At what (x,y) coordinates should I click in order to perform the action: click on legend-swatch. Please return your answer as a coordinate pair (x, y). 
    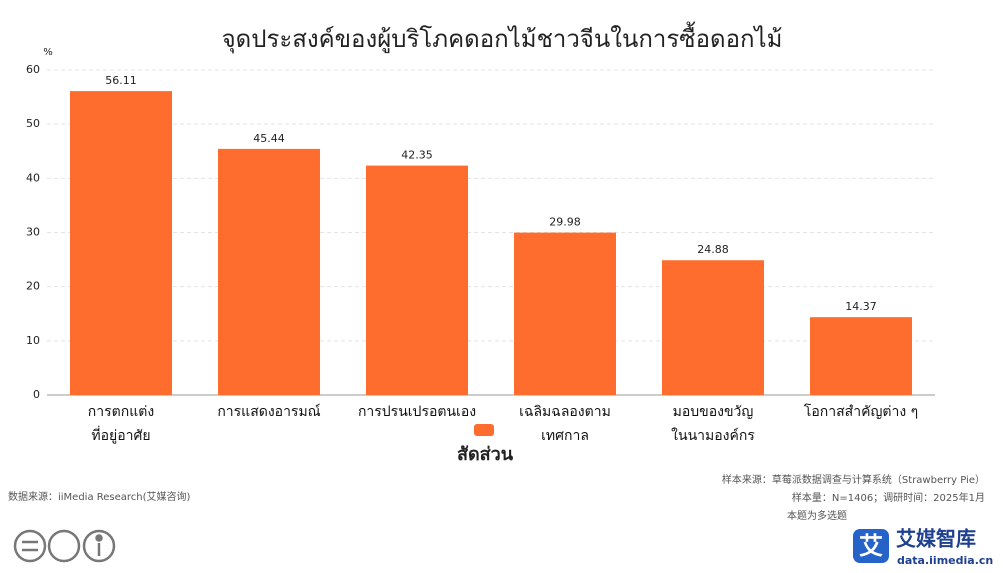
    Looking at the image, I should click on (484, 430).